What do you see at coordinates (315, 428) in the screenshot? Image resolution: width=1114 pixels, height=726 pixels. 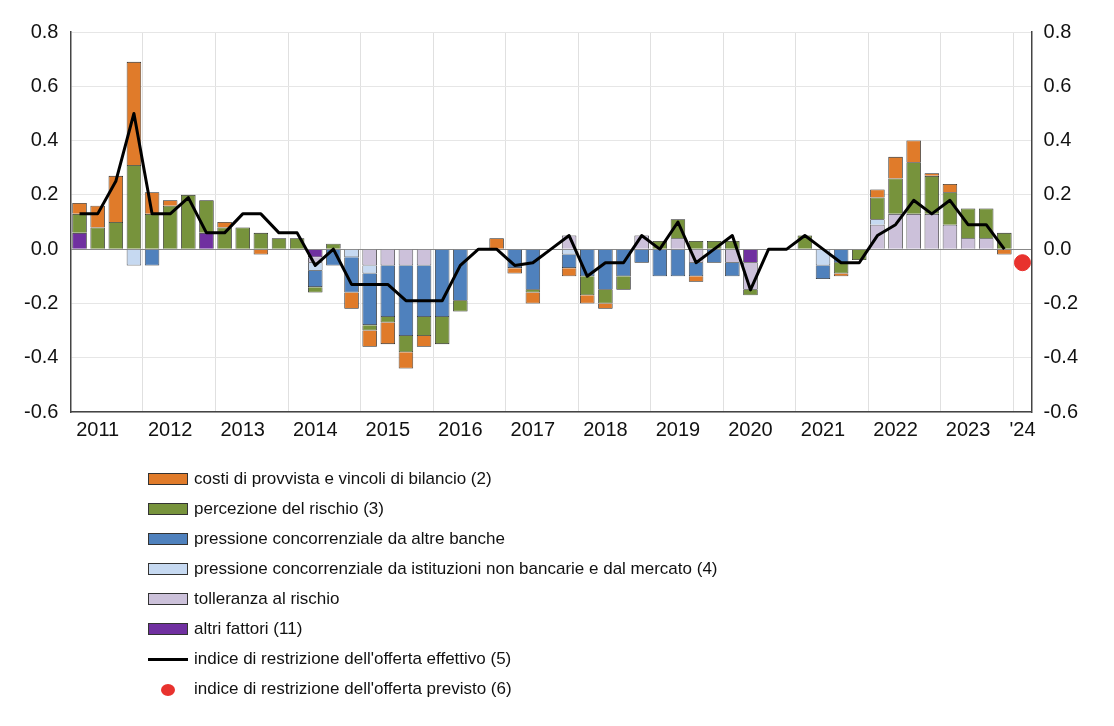 I see `x-tick-label: 2014` at bounding box center [315, 428].